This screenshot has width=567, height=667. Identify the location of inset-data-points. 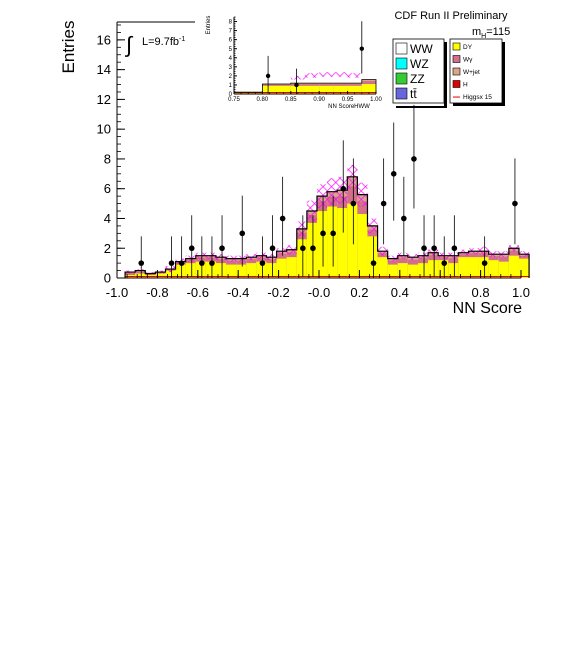
(314, 57).